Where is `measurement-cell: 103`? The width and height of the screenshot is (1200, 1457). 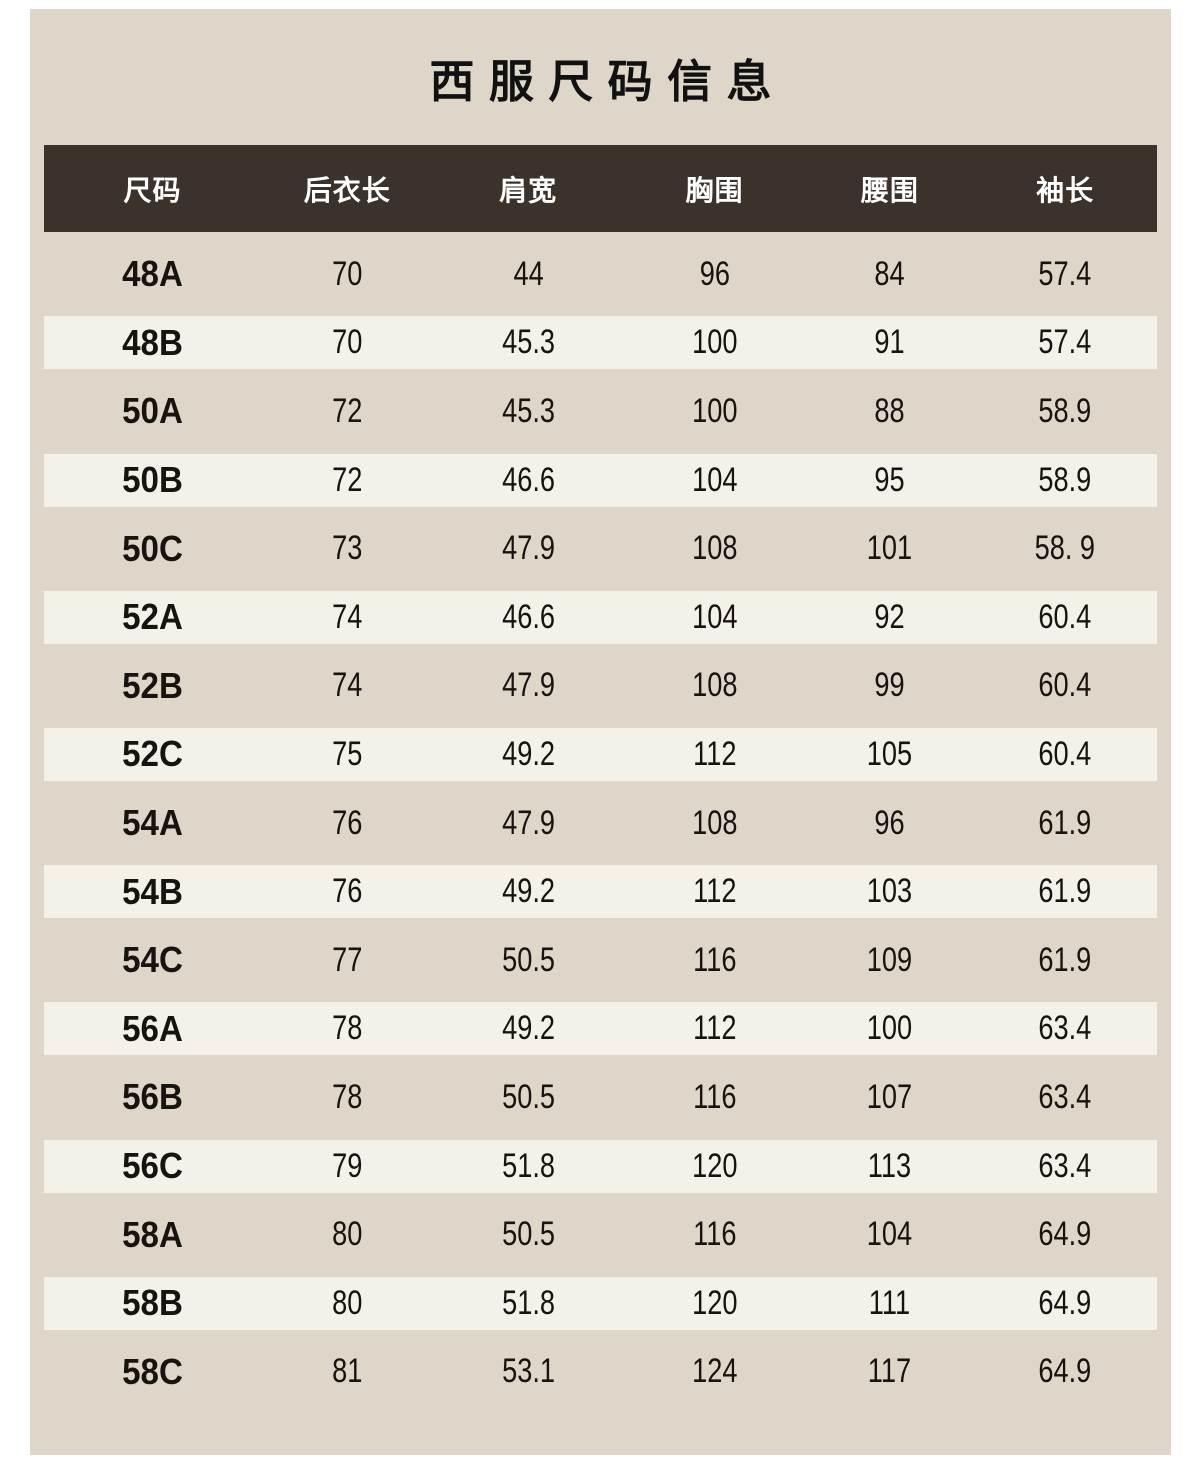 measurement-cell: 103 is located at coordinates (890, 891).